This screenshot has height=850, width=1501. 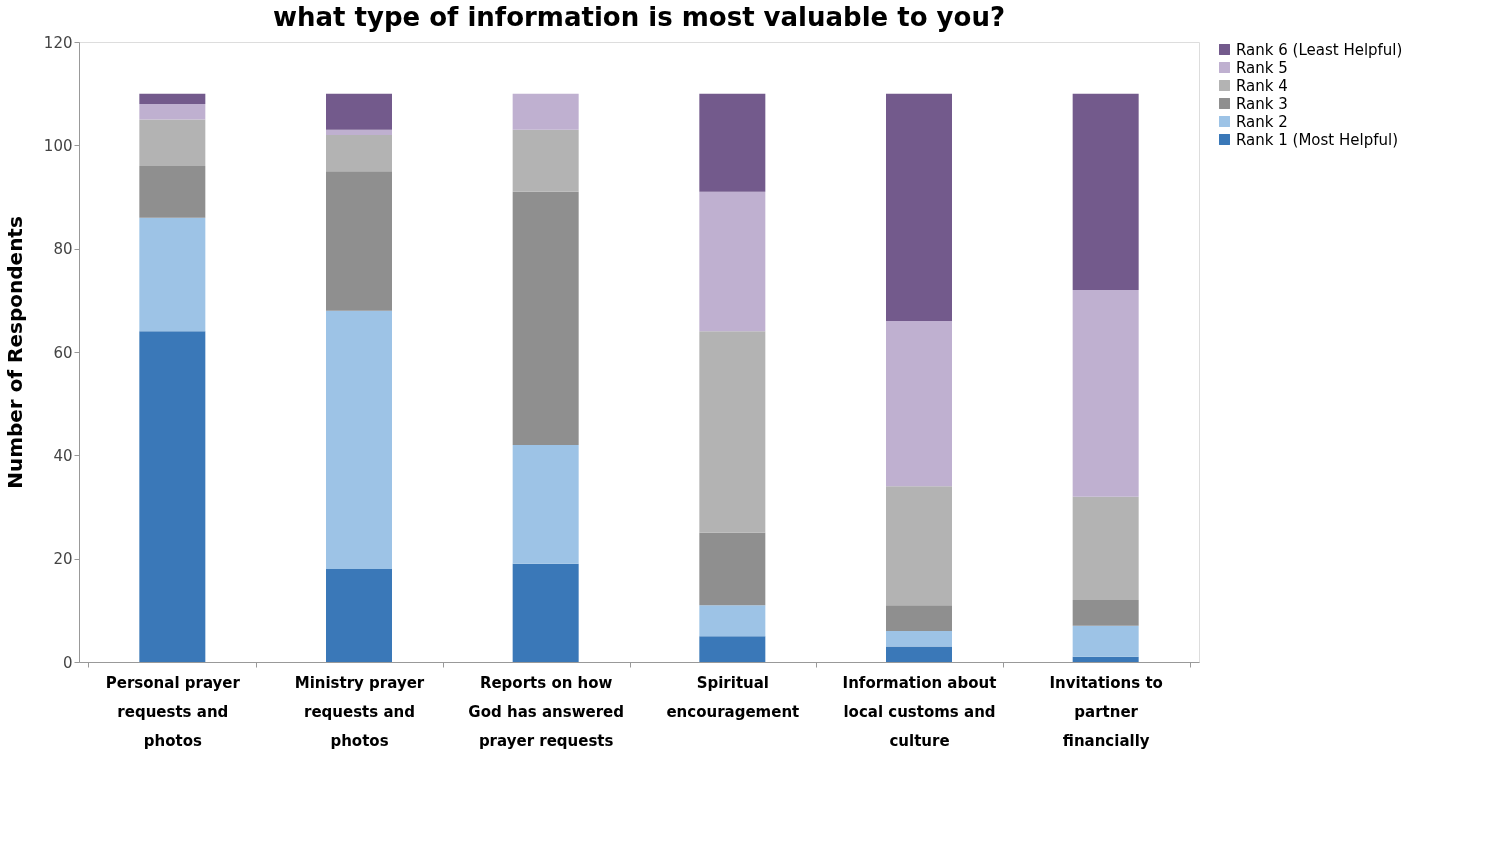 What do you see at coordinates (58, 42) in the screenshot?
I see `y-tick-label: 120` at bounding box center [58, 42].